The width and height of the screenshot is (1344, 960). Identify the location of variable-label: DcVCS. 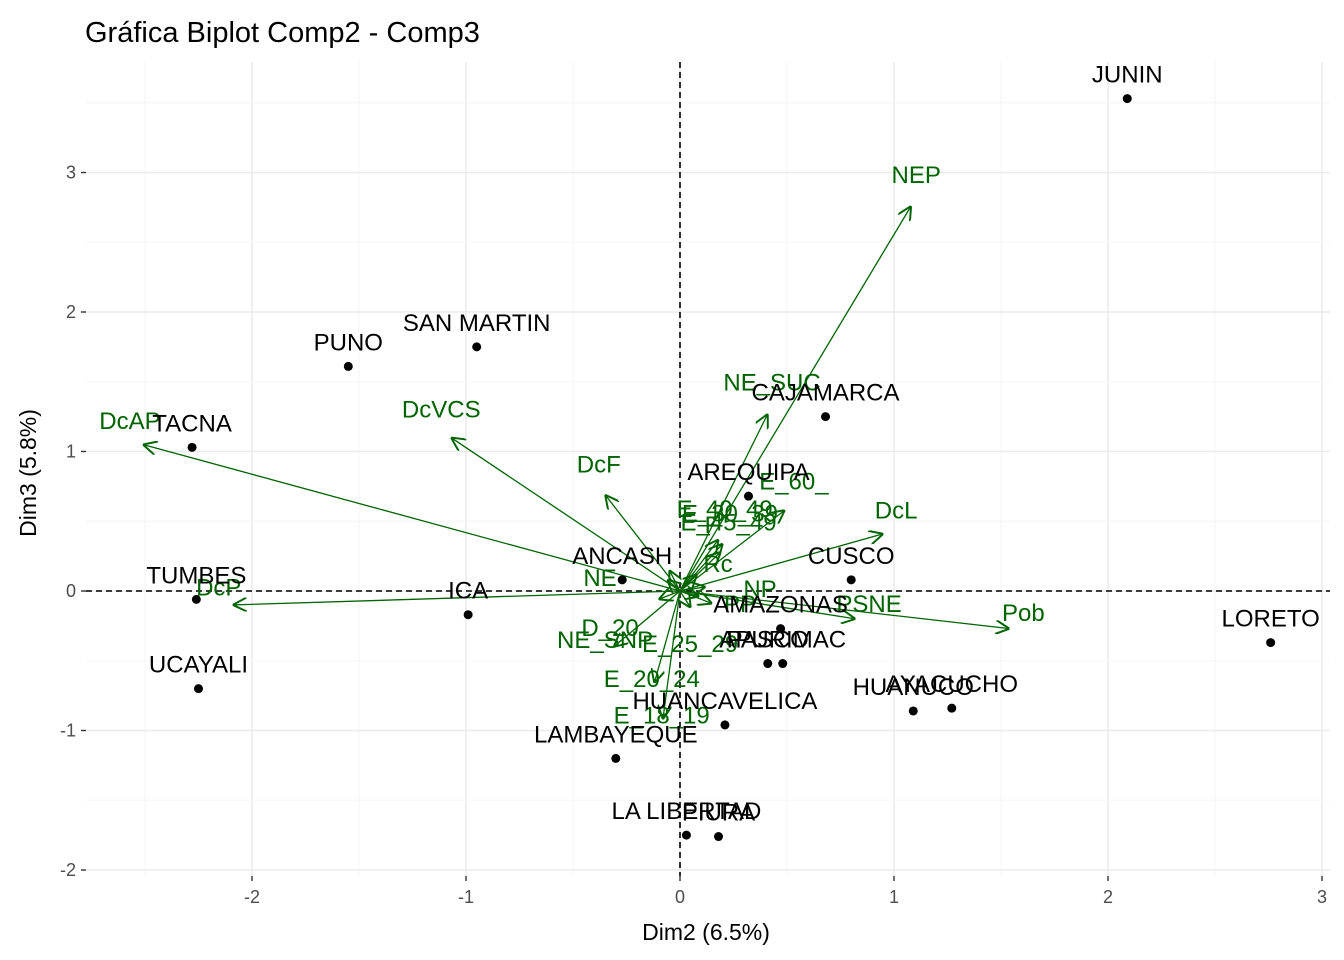
(441, 410).